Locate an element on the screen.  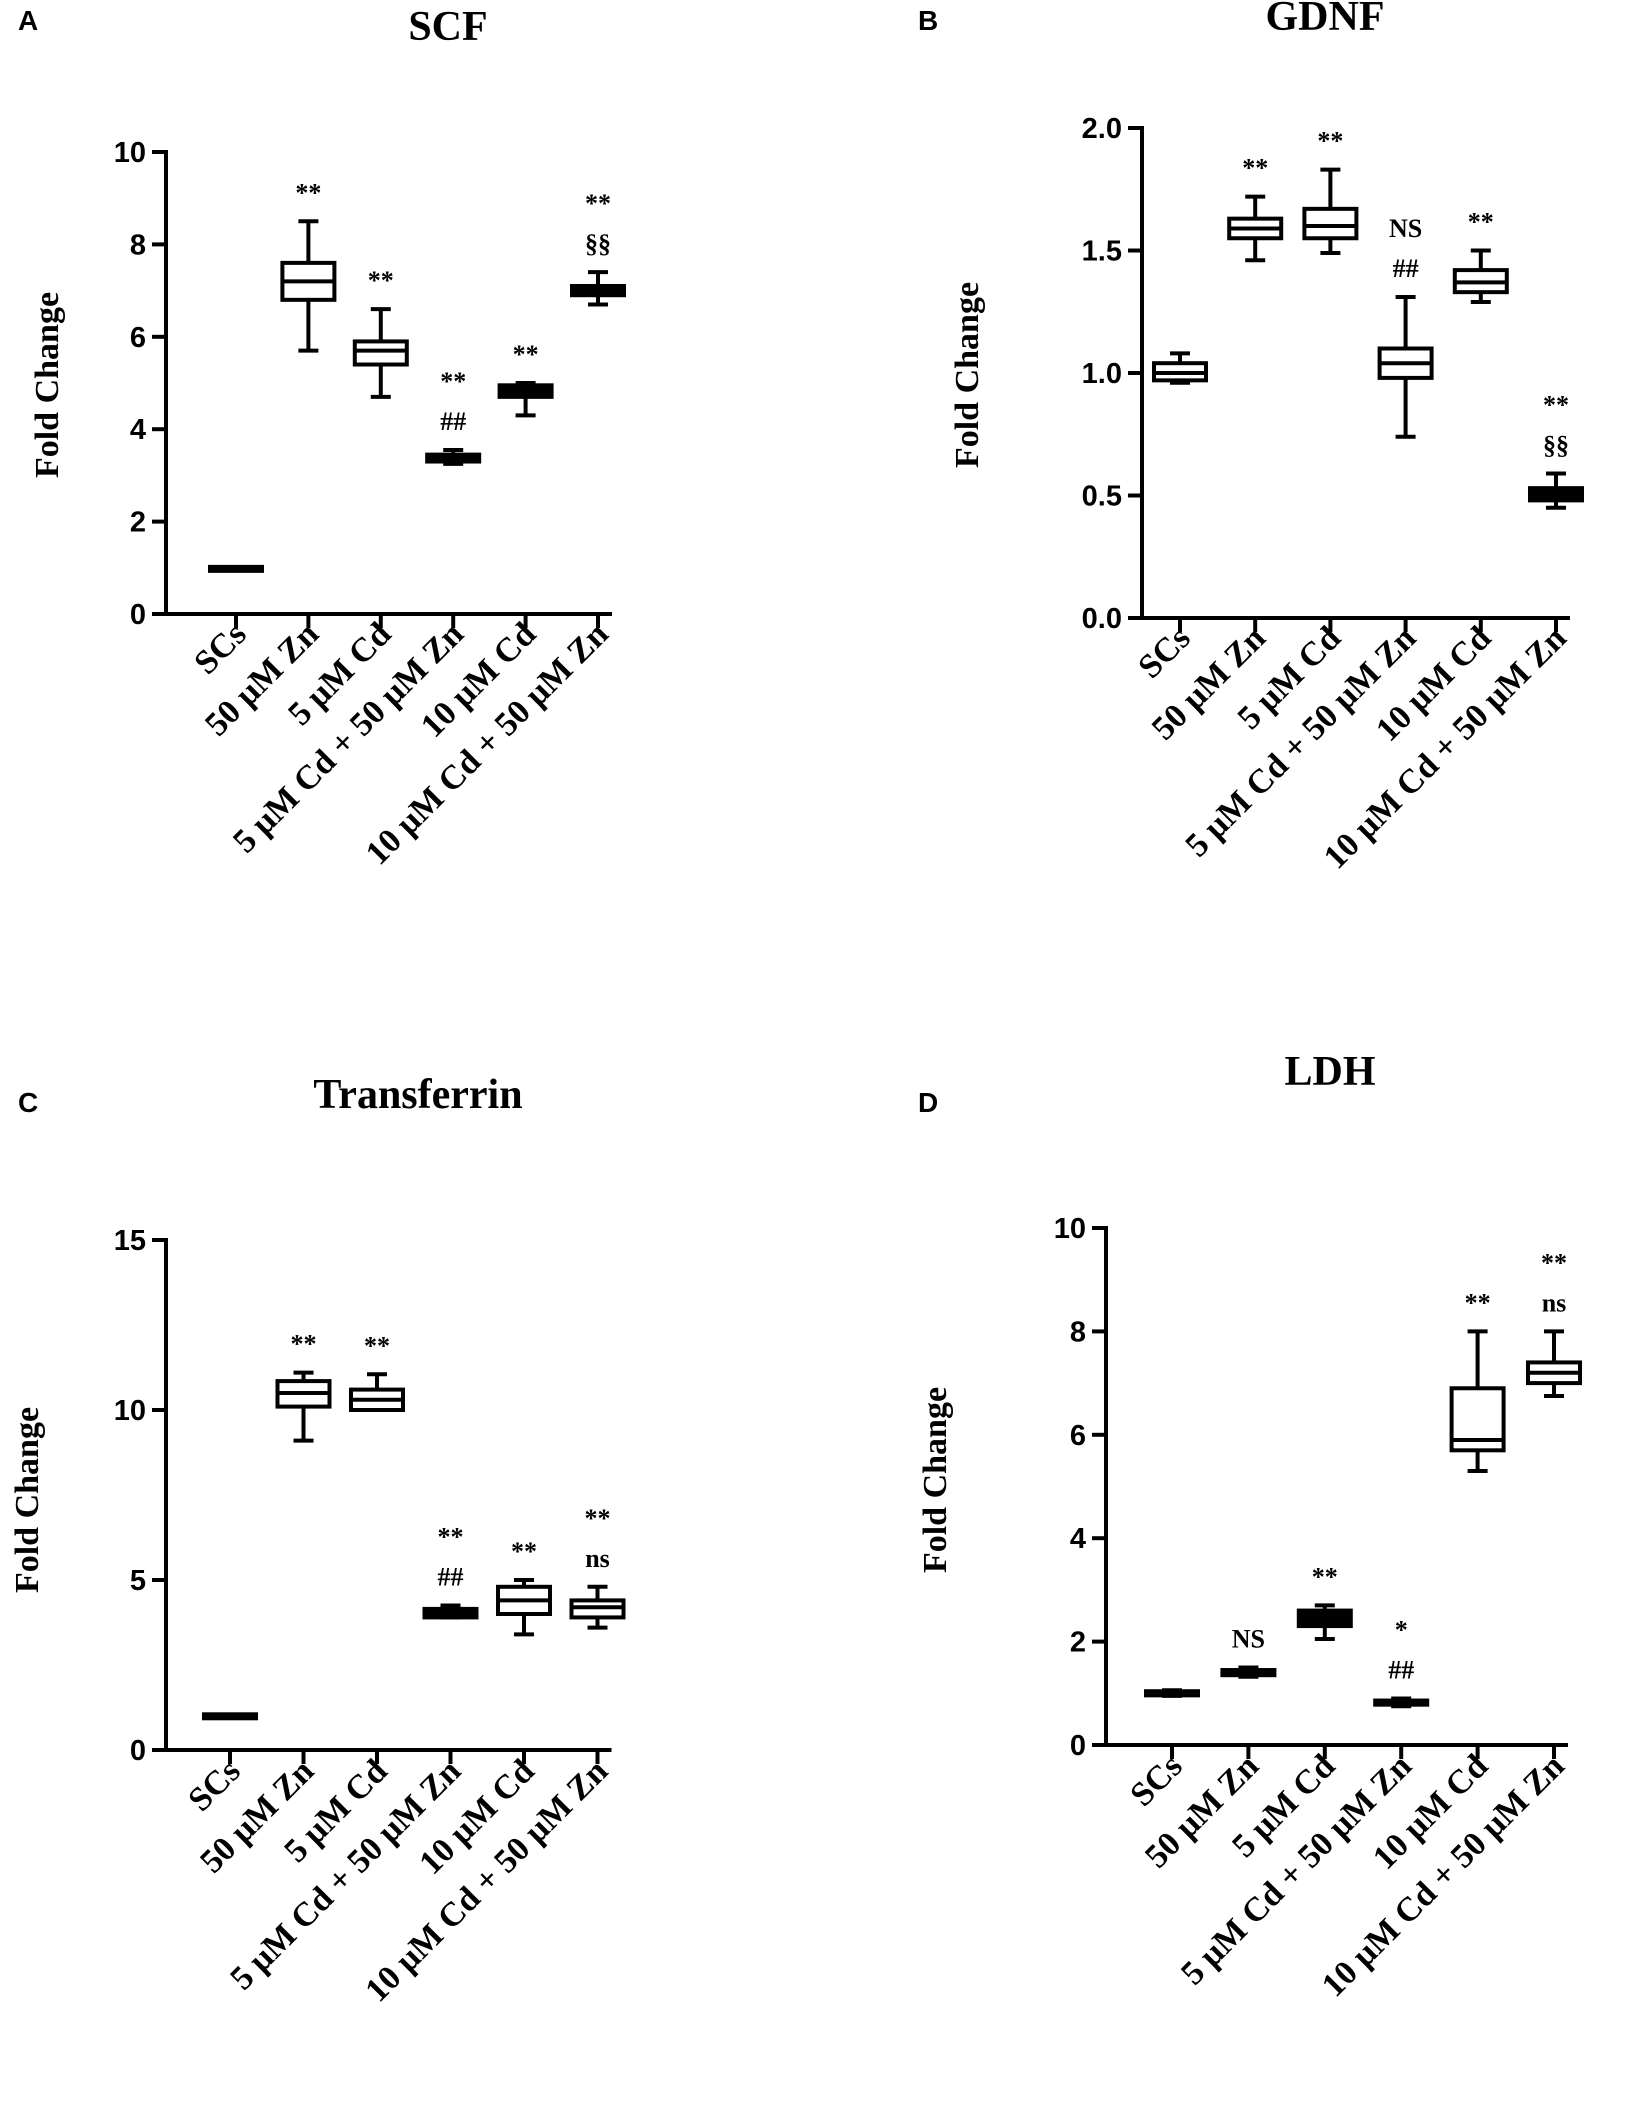
panel-letter: B is located at coordinates (928, 20).